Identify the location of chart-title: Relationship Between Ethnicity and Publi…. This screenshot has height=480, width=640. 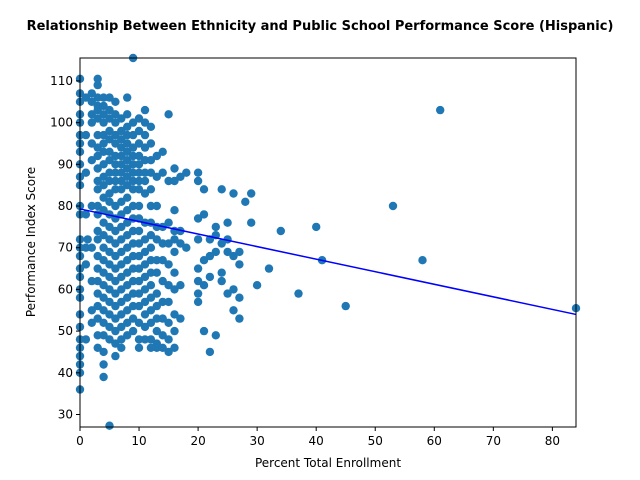
(320, 26).